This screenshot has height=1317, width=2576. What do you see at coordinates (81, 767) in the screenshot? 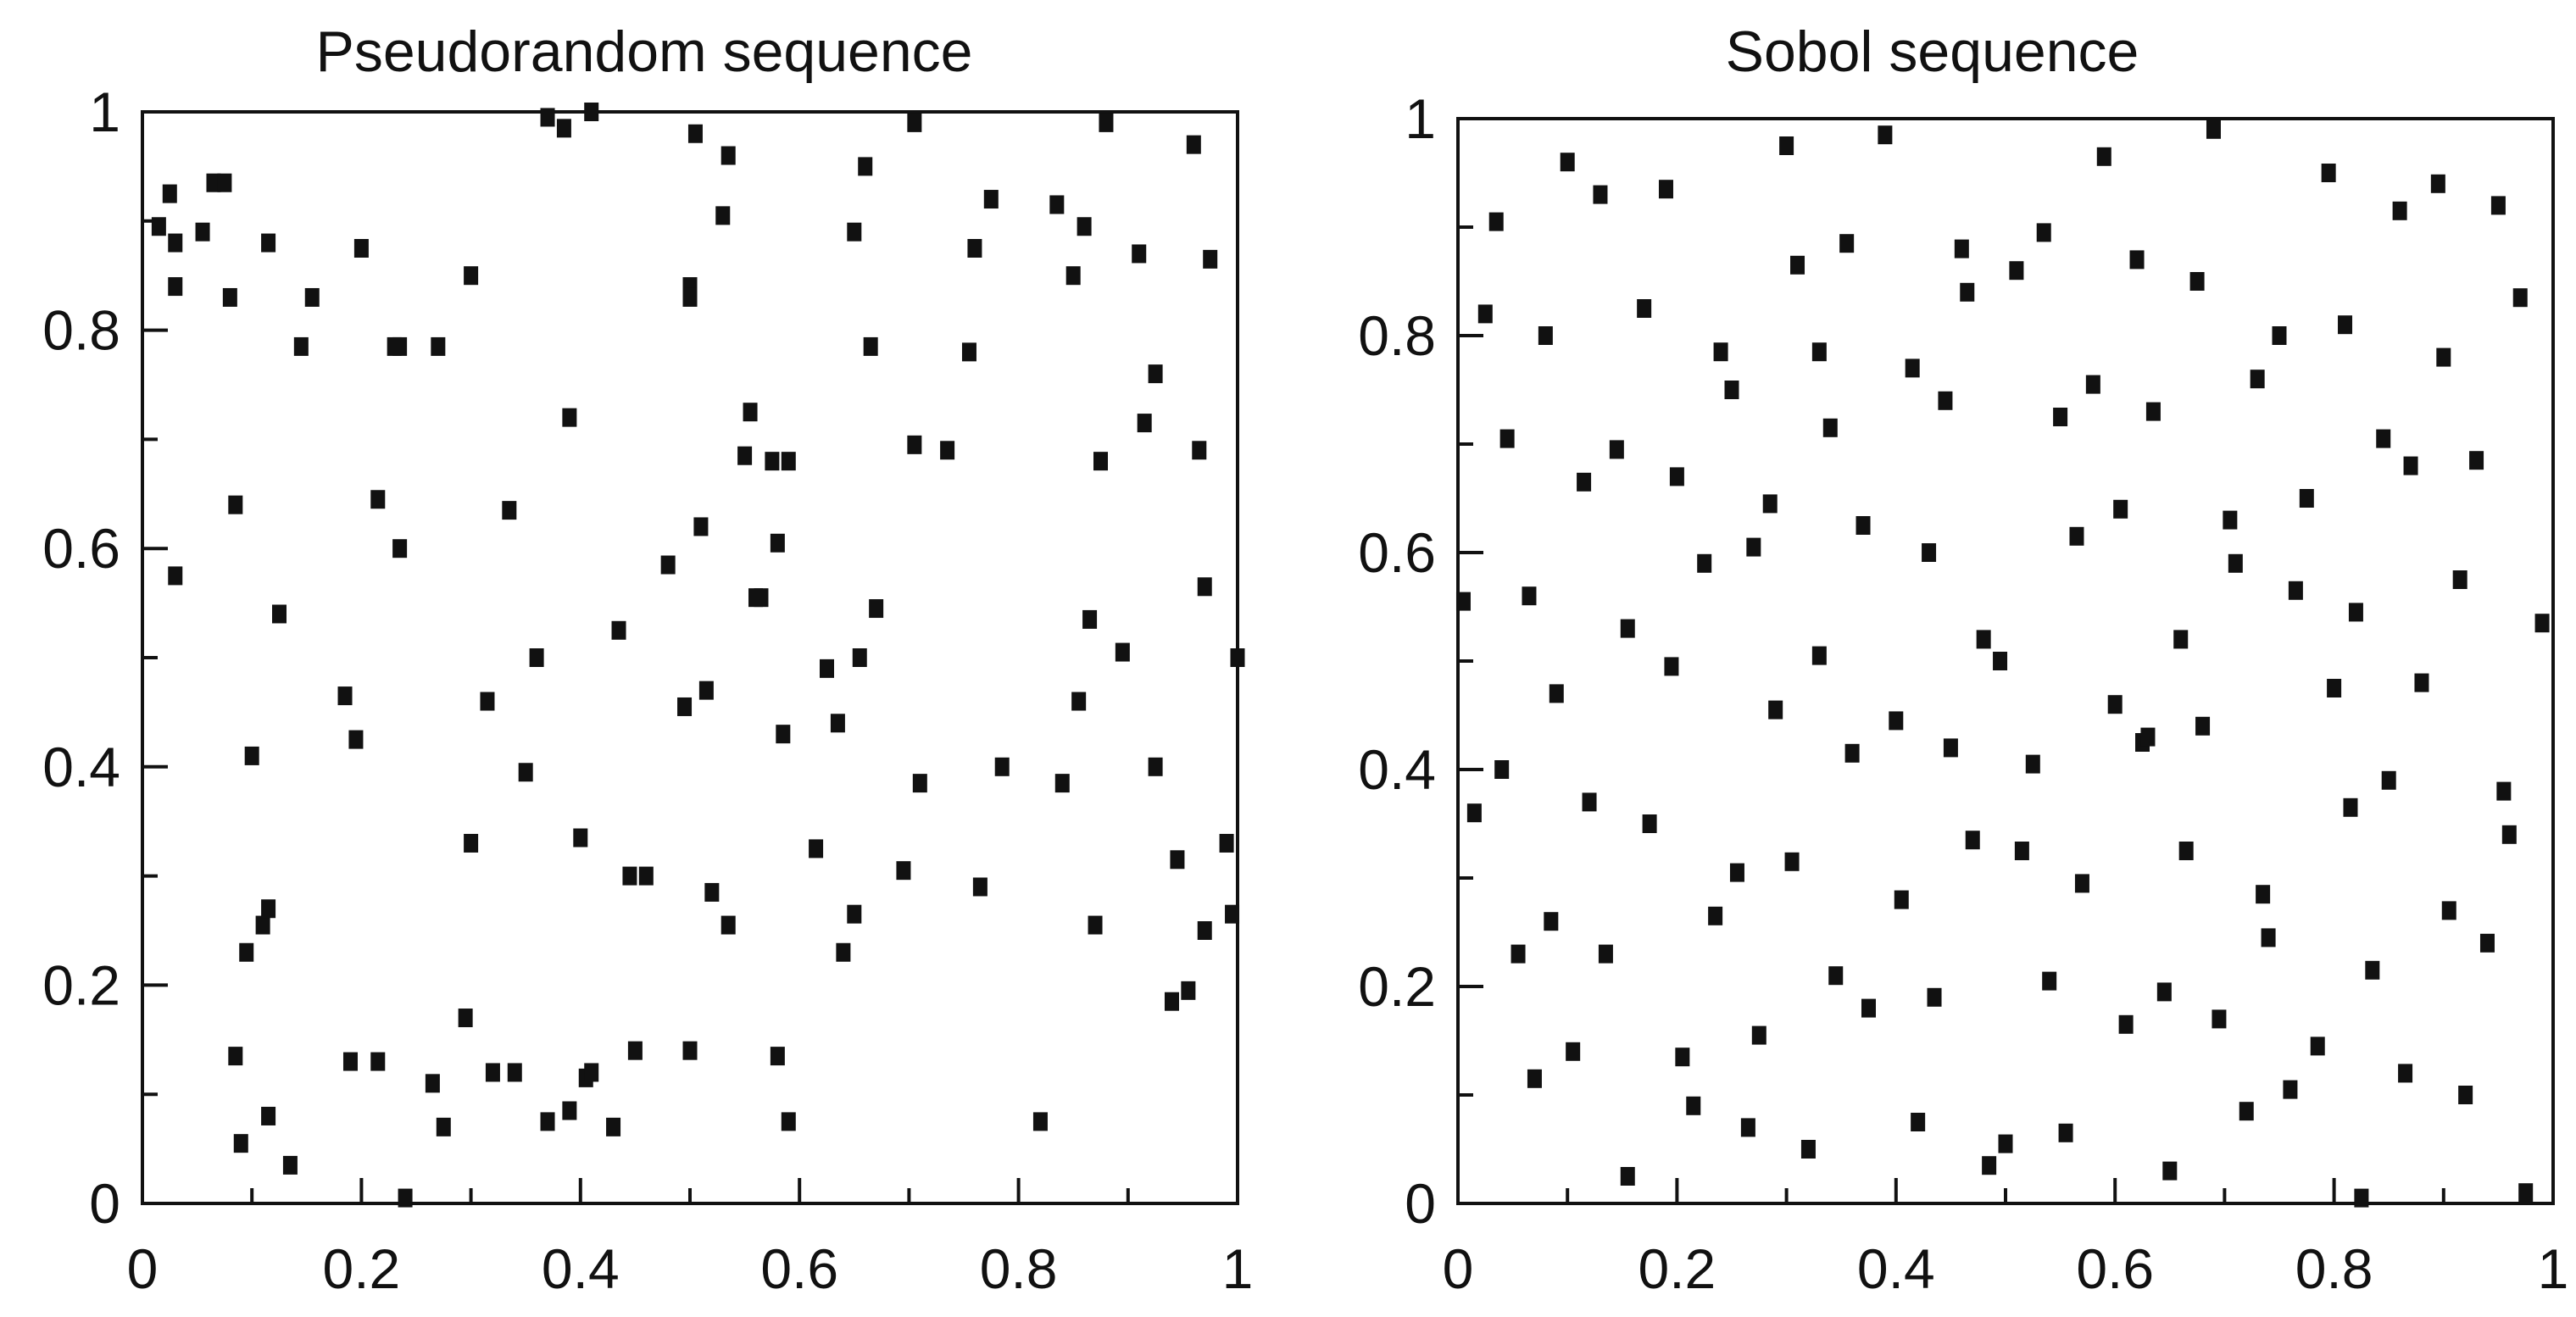
I see `y-tick-label: 0.4` at bounding box center [81, 767].